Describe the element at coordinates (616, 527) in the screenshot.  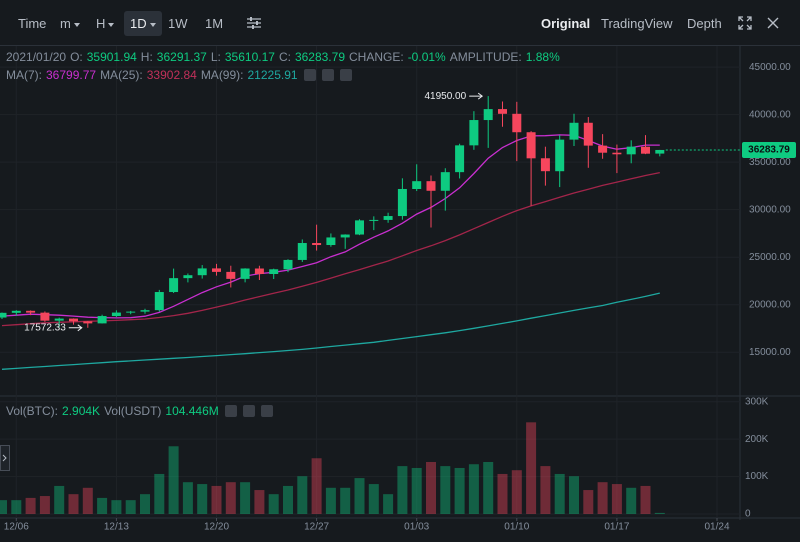
I see `x-tick-label: 01/17` at that location.